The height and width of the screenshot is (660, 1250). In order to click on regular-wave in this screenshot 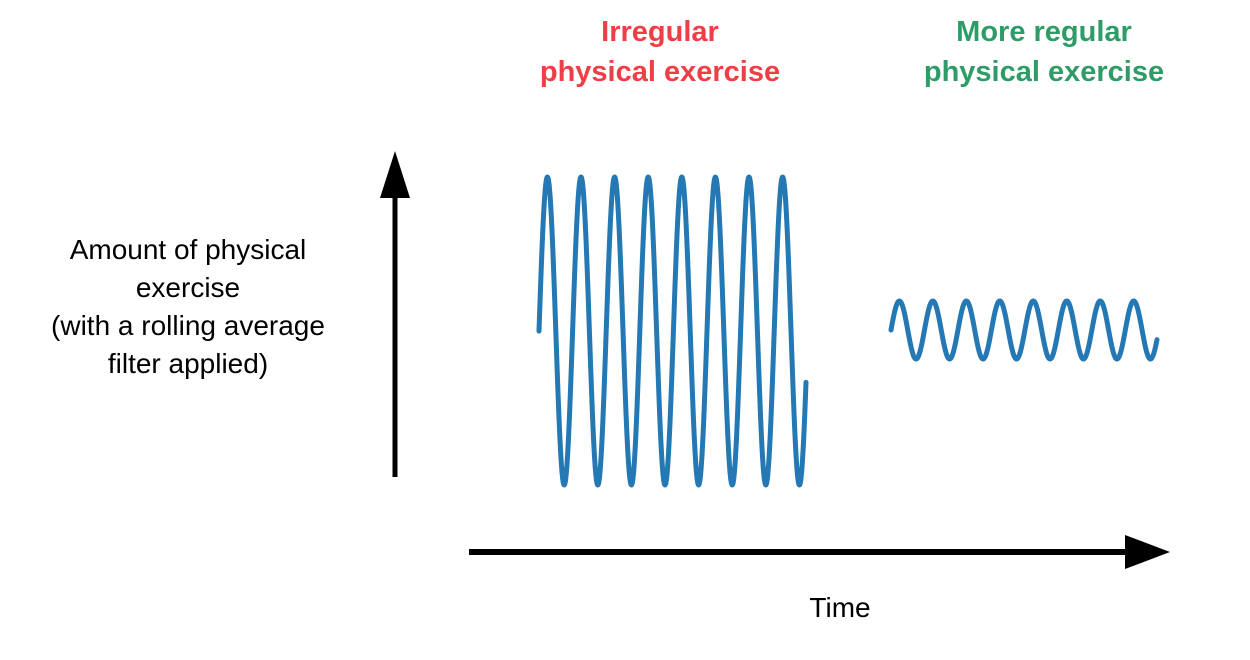, I will do `click(1024, 330)`.